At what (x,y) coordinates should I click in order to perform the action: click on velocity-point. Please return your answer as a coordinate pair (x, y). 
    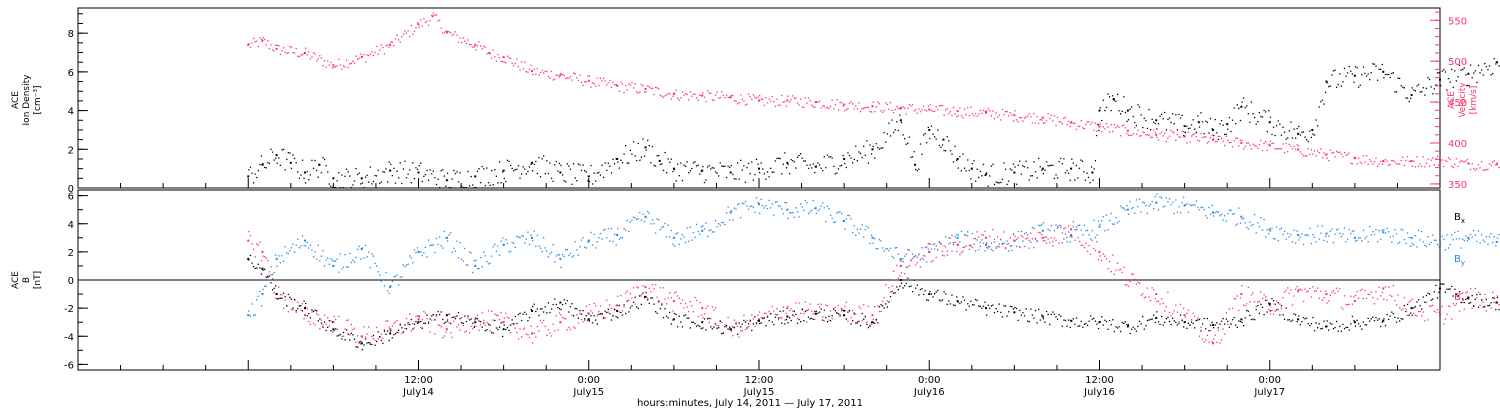
    Looking at the image, I should click on (1042, 117).